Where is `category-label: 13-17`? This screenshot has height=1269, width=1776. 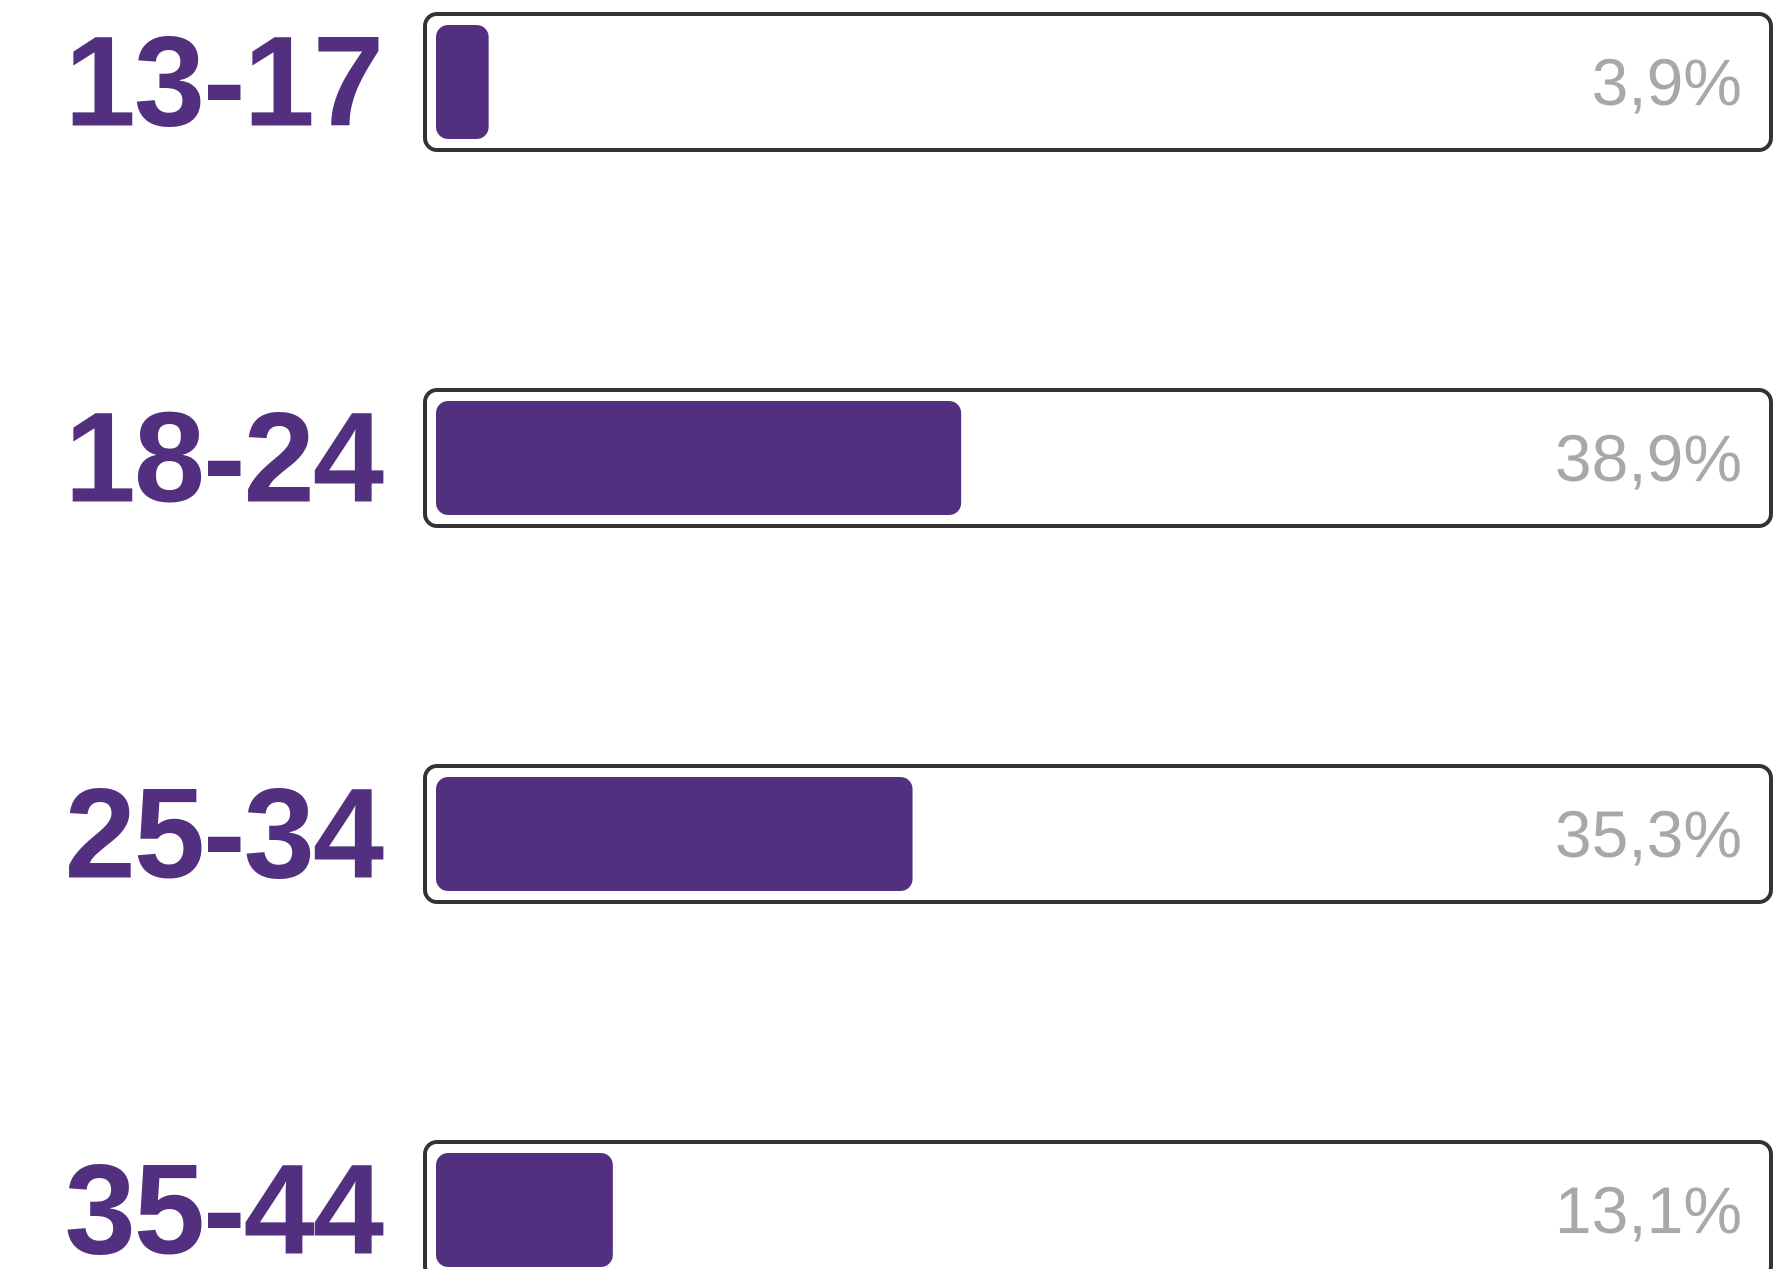 category-label: 13-17 is located at coordinates (223, 82).